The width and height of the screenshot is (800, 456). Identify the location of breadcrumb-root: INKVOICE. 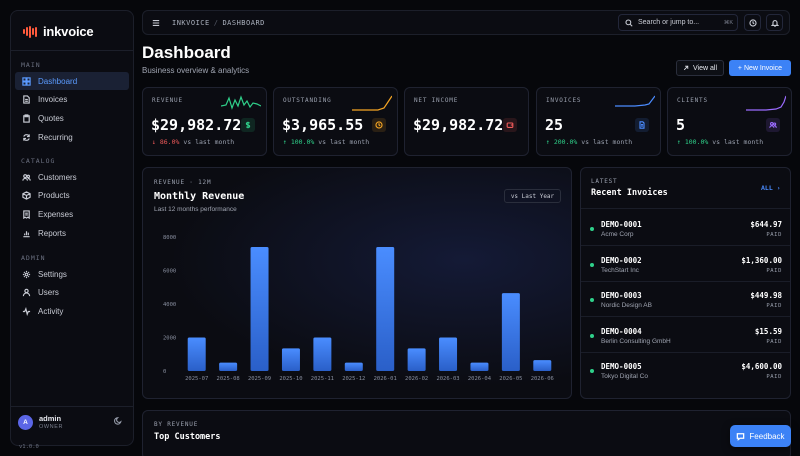
(191, 23).